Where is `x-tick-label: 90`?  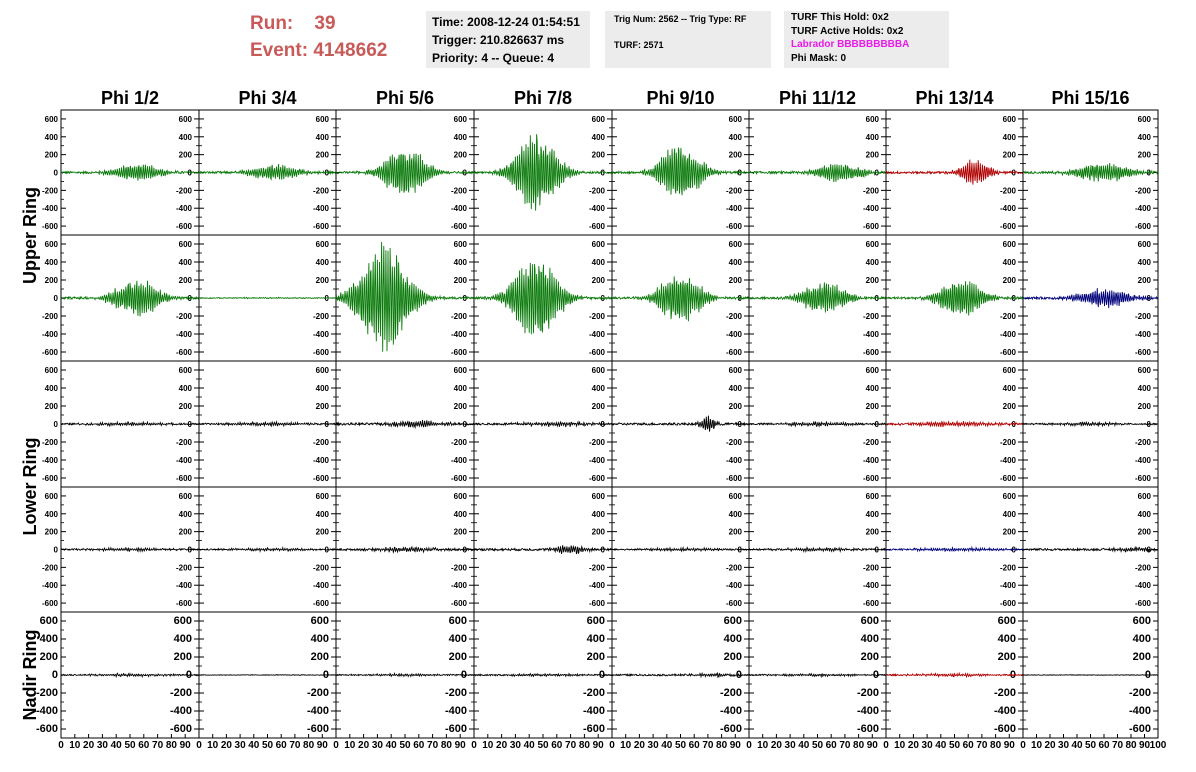 x-tick-label: 90 is located at coordinates (461, 745).